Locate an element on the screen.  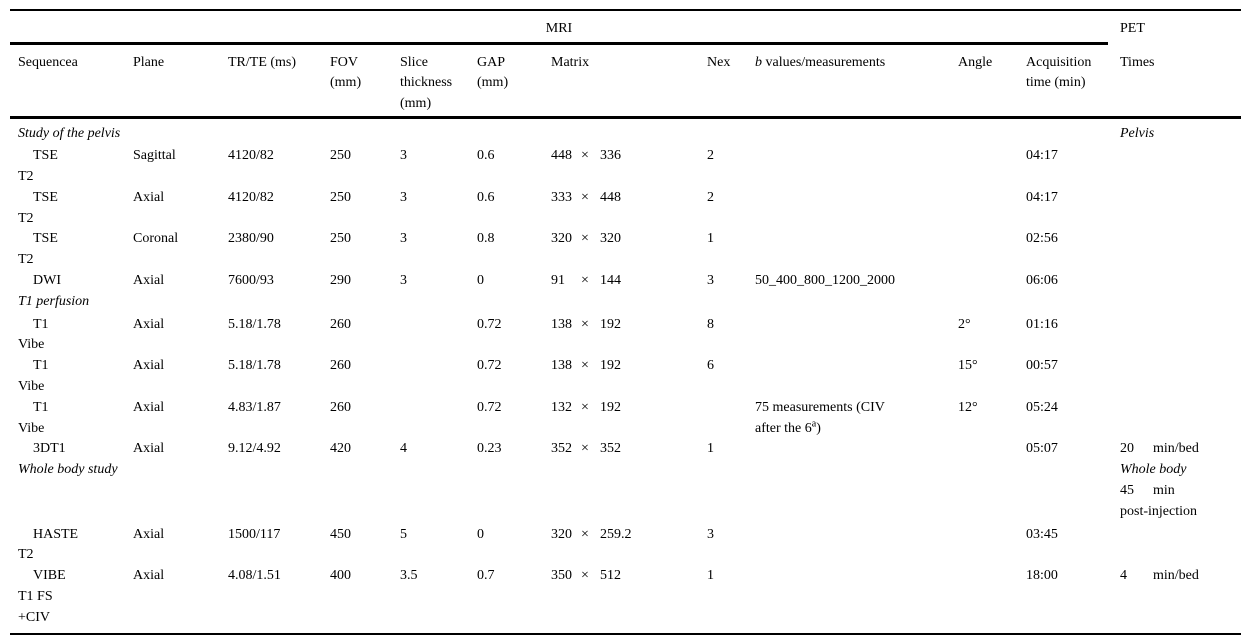
cell-matrix-x: 350 is located at coordinates (561, 576).